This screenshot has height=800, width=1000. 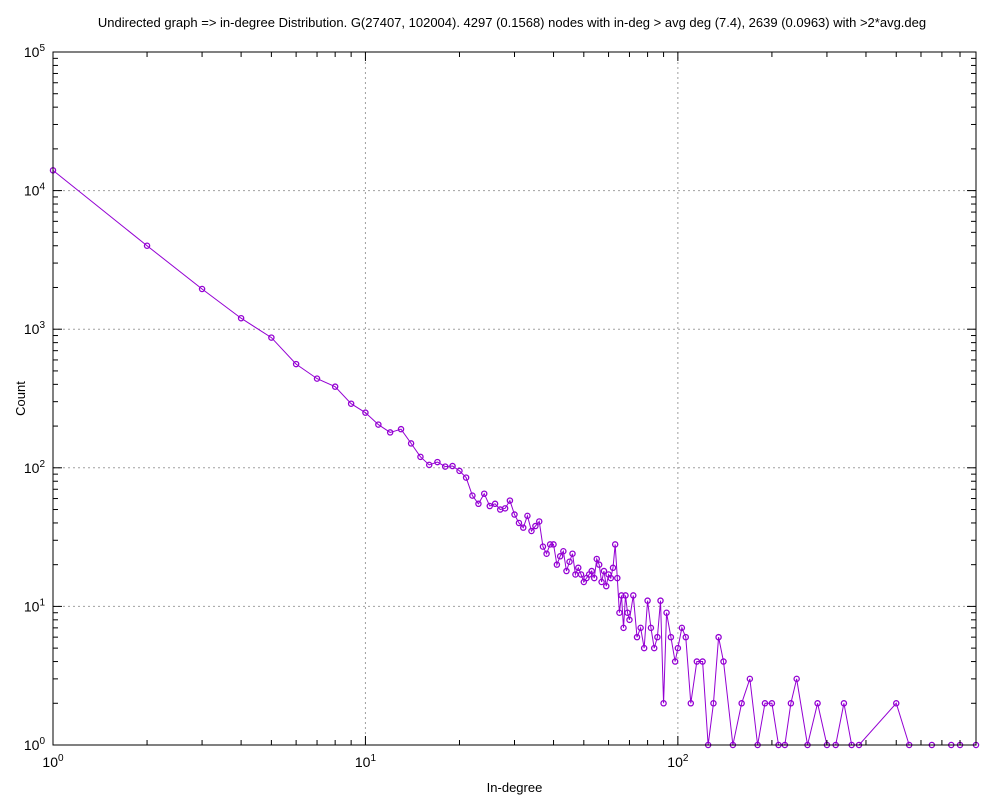 What do you see at coordinates (35, 328) in the screenshot?
I see `y-tick-label: 10³` at bounding box center [35, 328].